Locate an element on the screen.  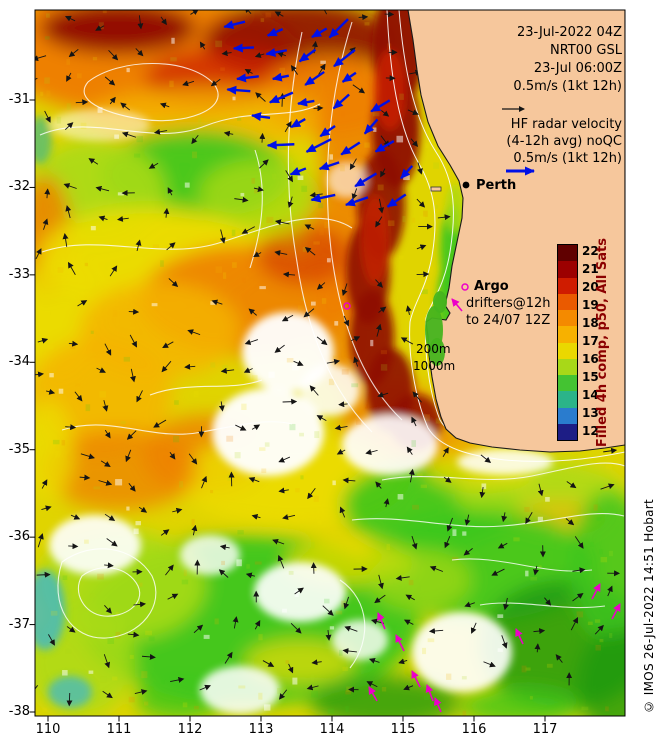
hf-radar-arrows-layer is located at coordinates (318, 113).